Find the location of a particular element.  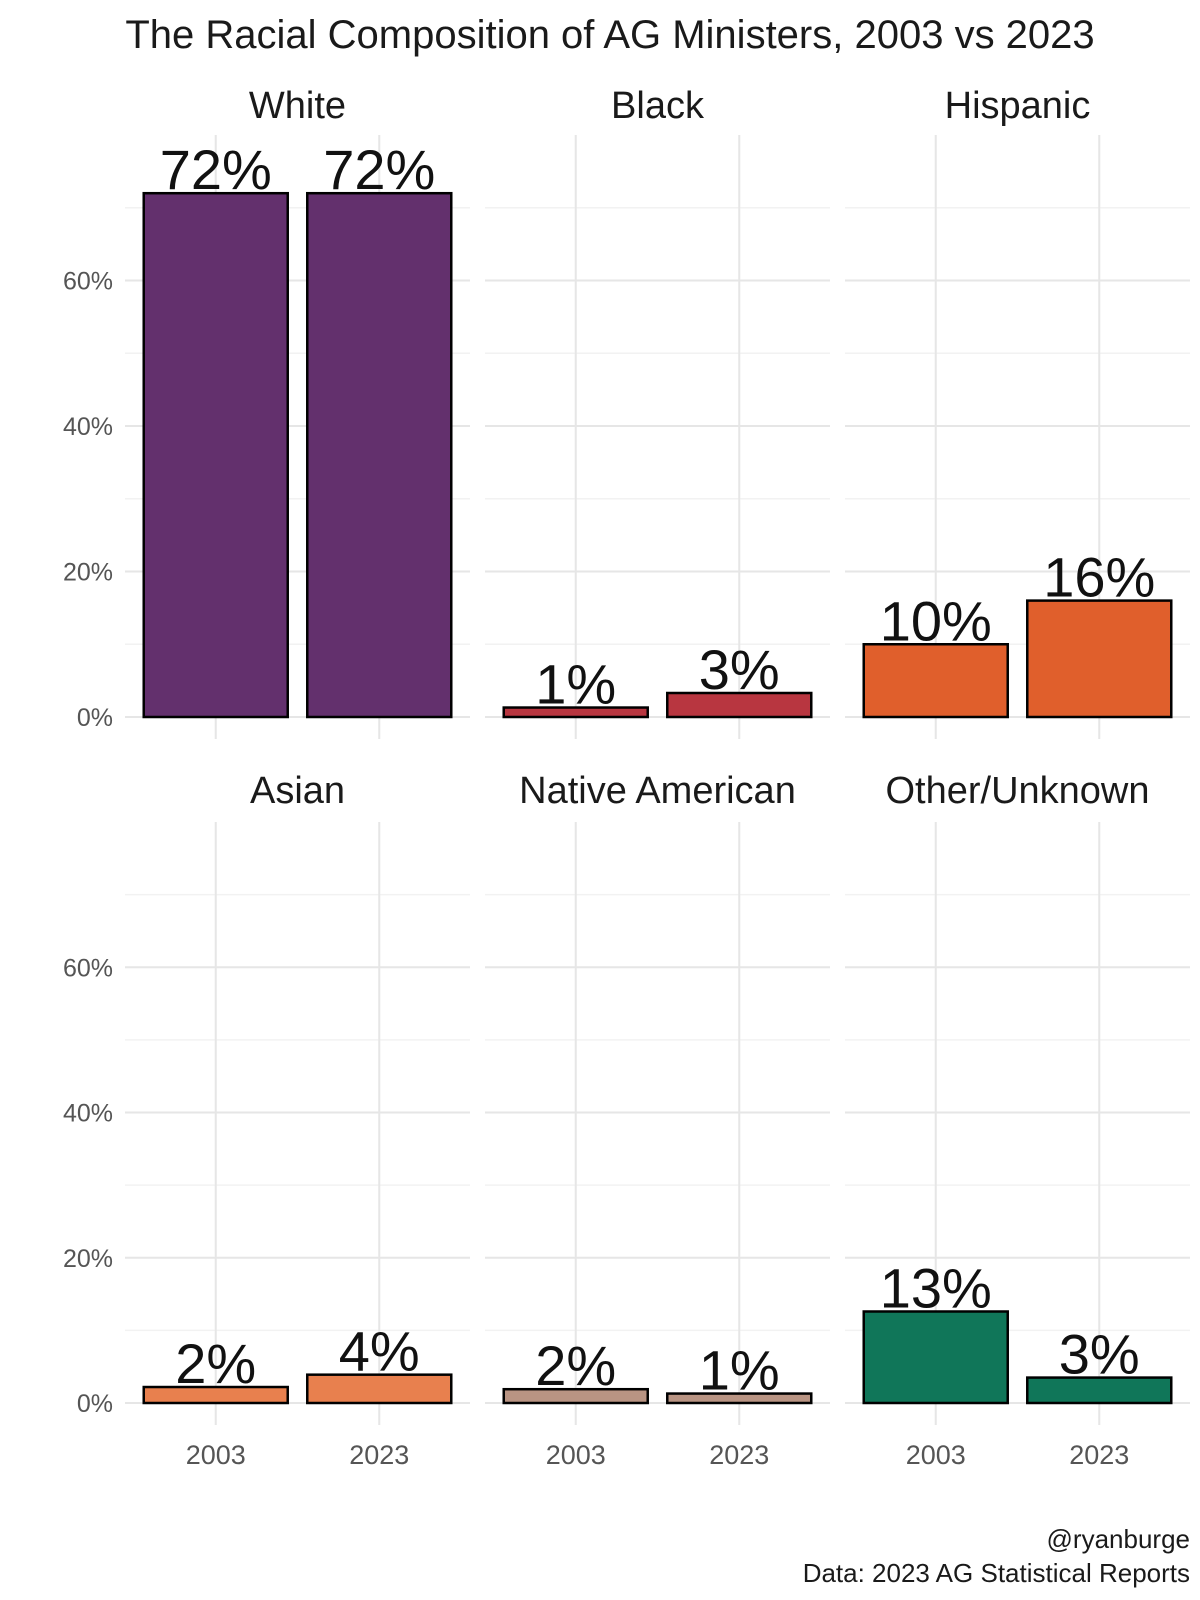

caption-source: Data: 2023 AG Statistical Reports is located at coordinates (996, 1573).